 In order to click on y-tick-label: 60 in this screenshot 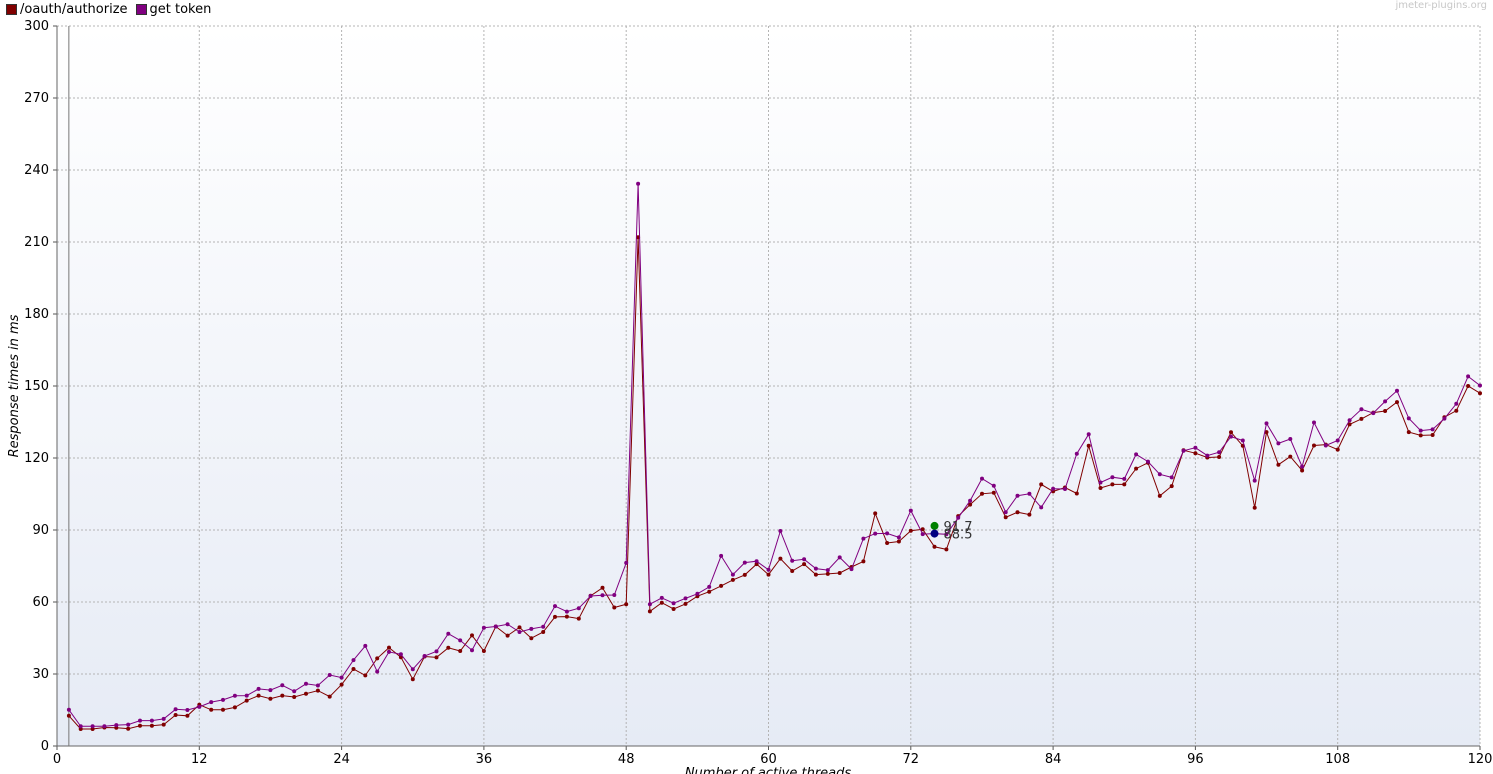, I will do `click(40, 602)`.